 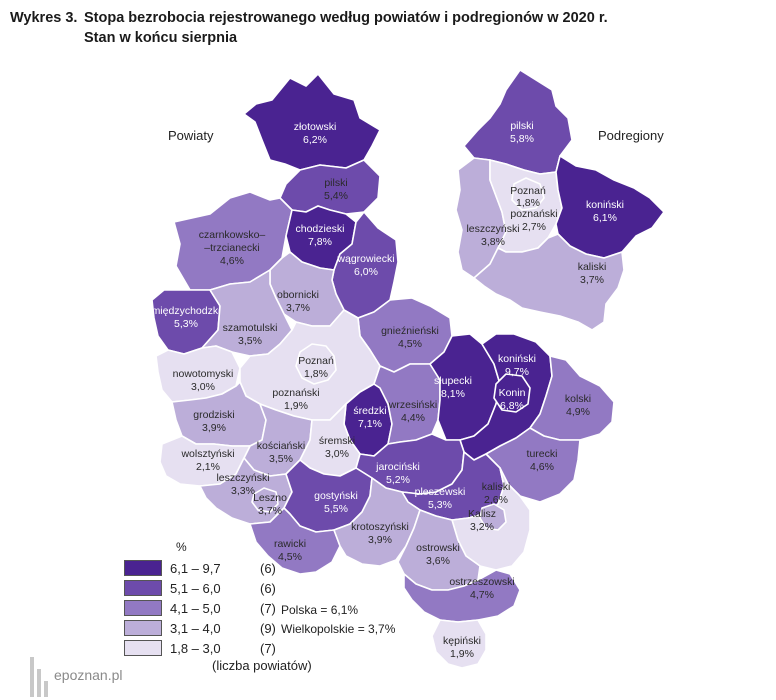 What do you see at coordinates (195, 568) in the screenshot?
I see `legend-range: 6,1 – 9,7` at bounding box center [195, 568].